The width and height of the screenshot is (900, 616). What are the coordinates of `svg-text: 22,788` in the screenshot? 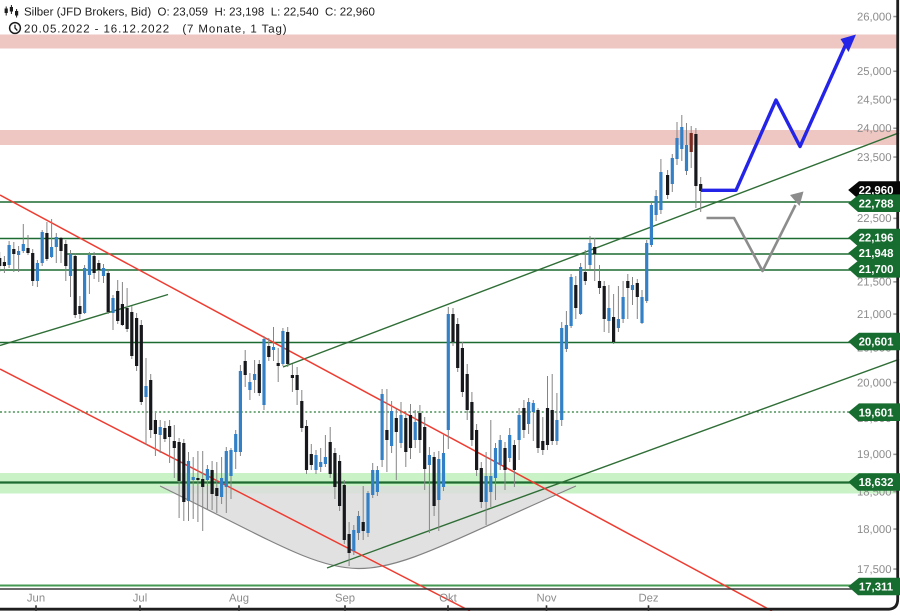 It's located at (876, 204).